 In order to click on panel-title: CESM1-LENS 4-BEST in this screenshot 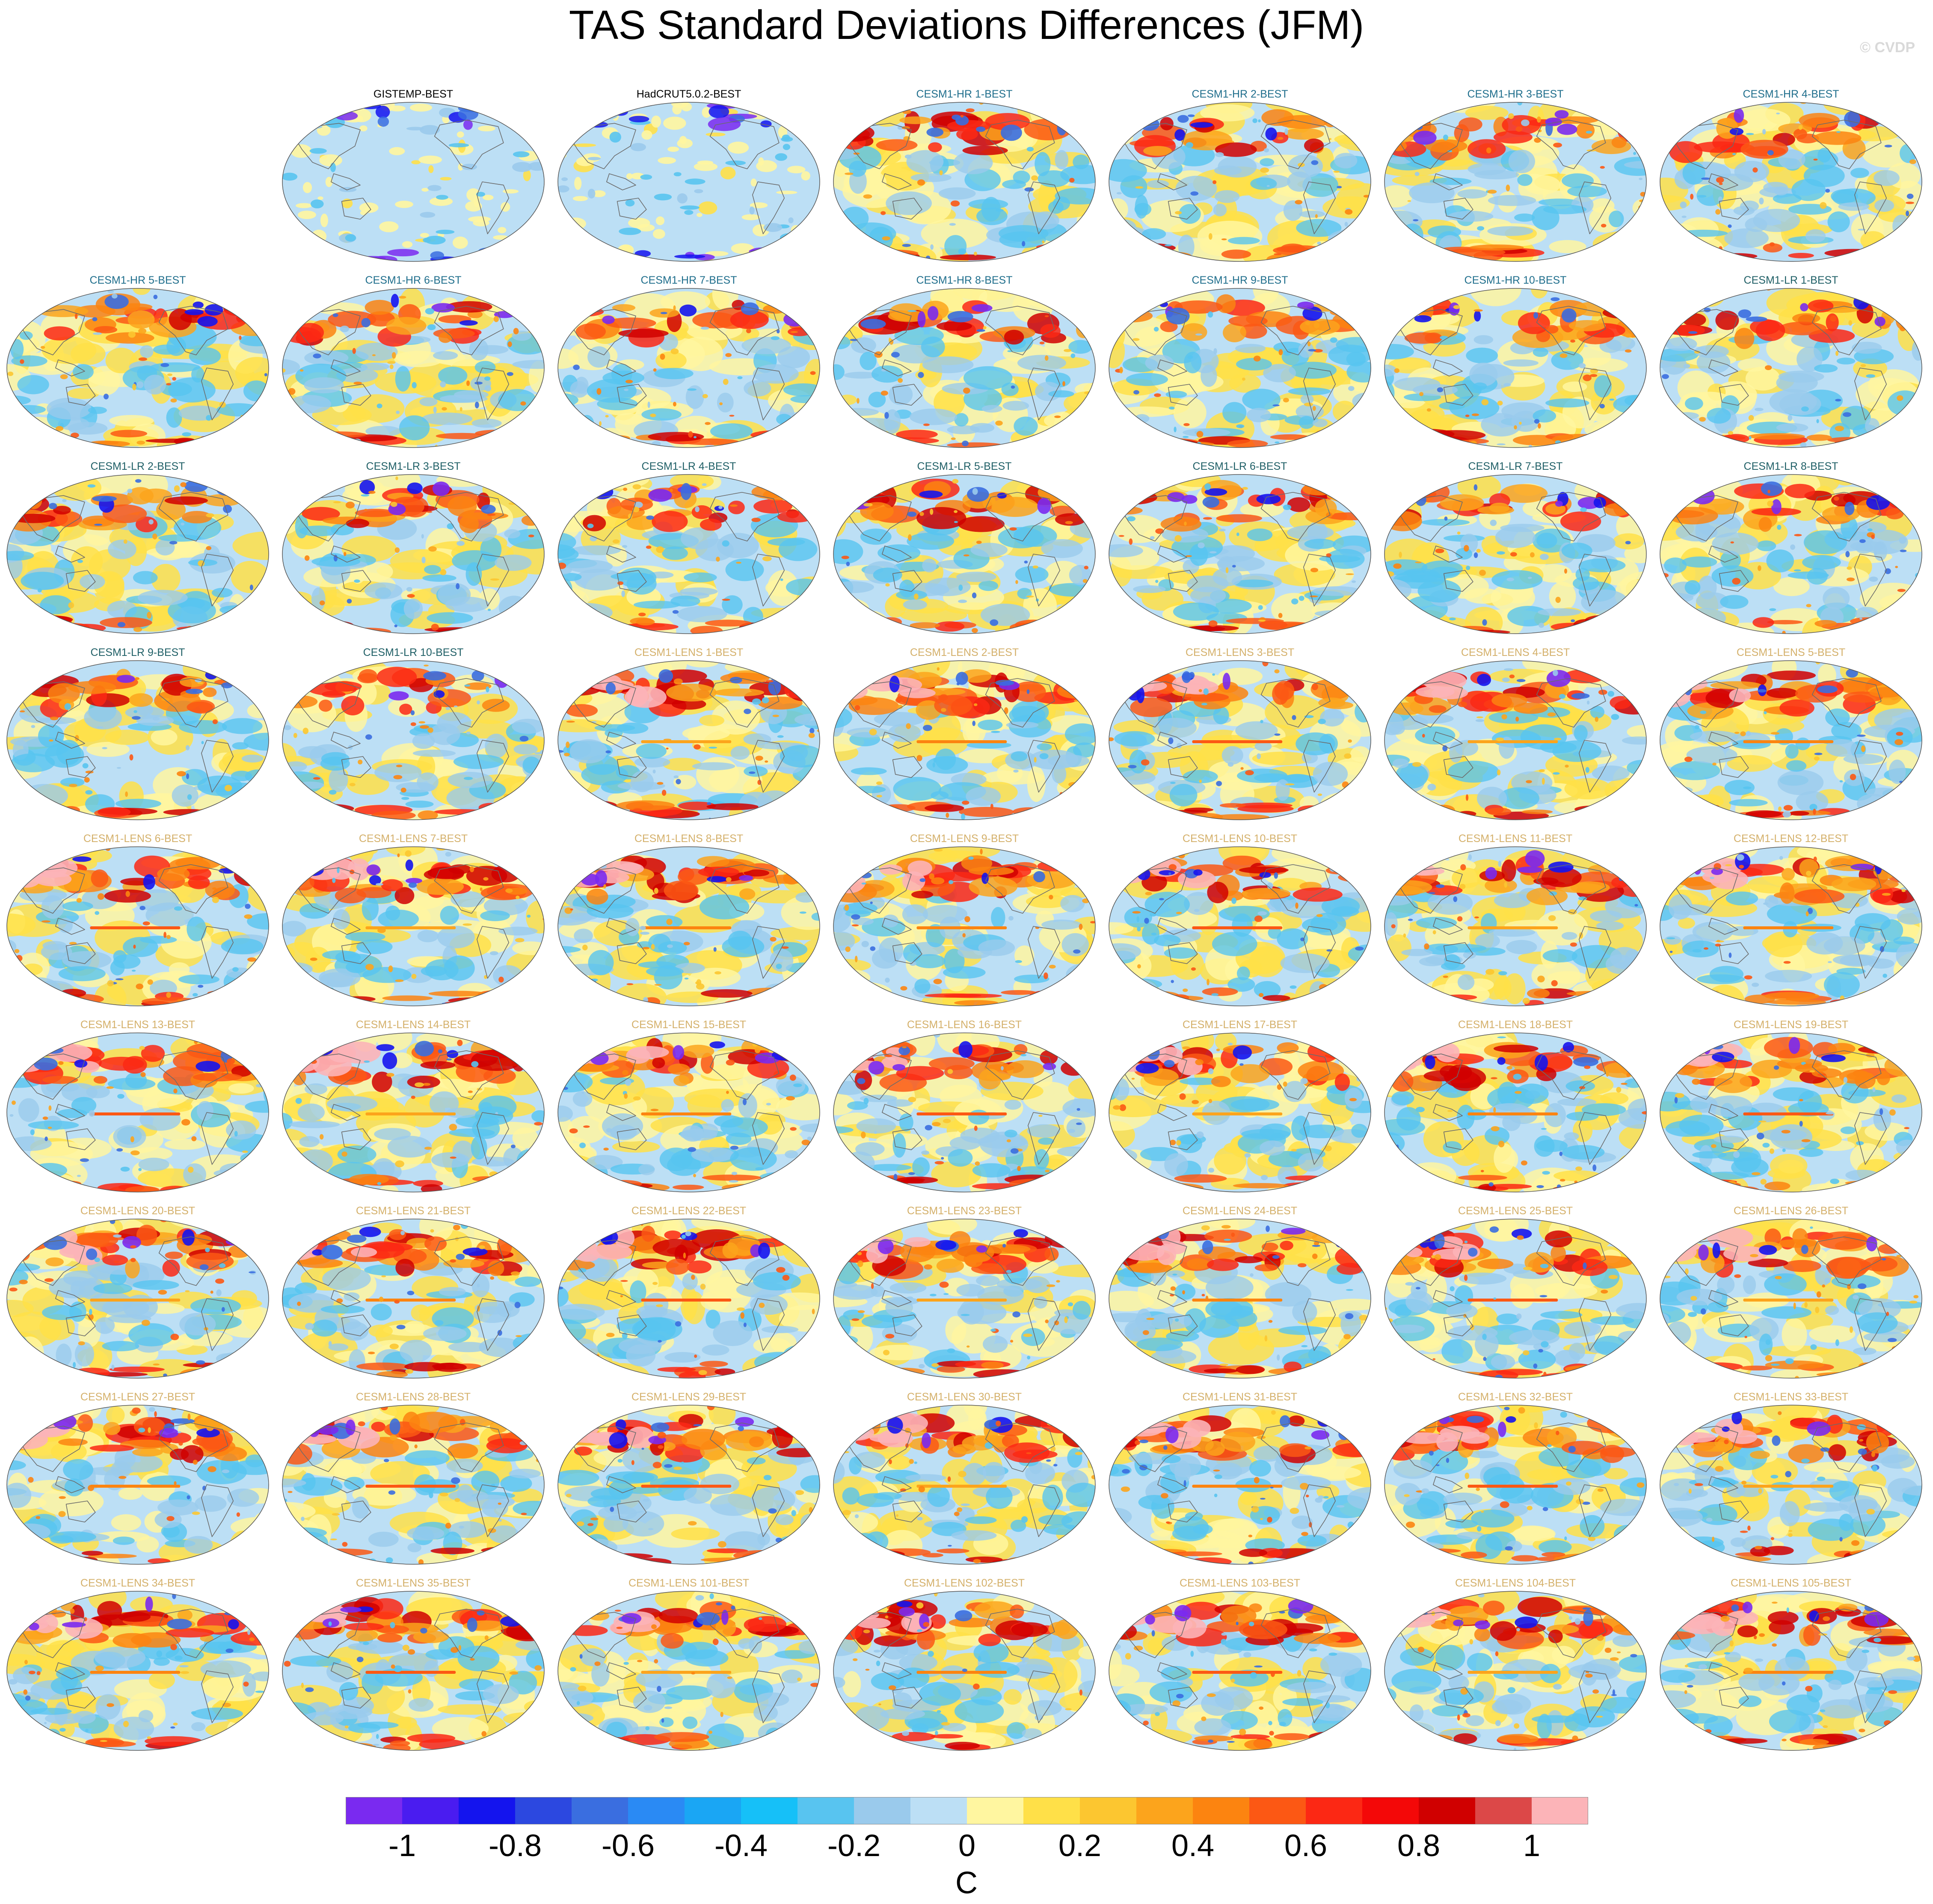, I will do `click(1515, 652)`.